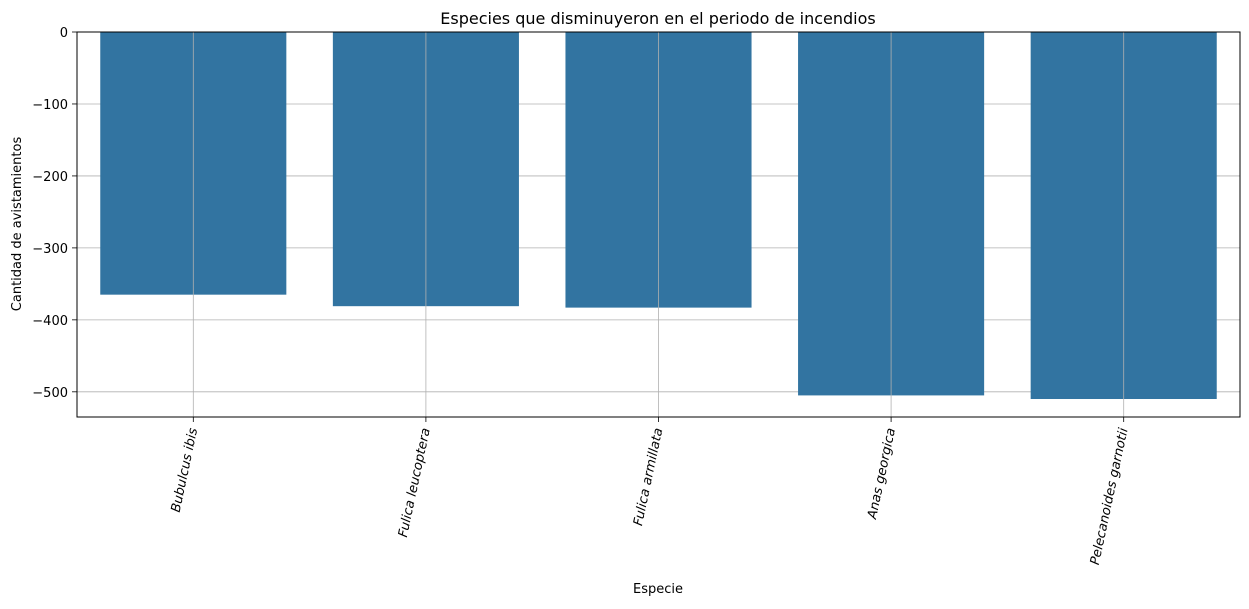 This screenshot has height=609, width=1249. Describe the element at coordinates (415, 483) in the screenshot. I see `x-tick-label: Fulica leucoptera` at that location.